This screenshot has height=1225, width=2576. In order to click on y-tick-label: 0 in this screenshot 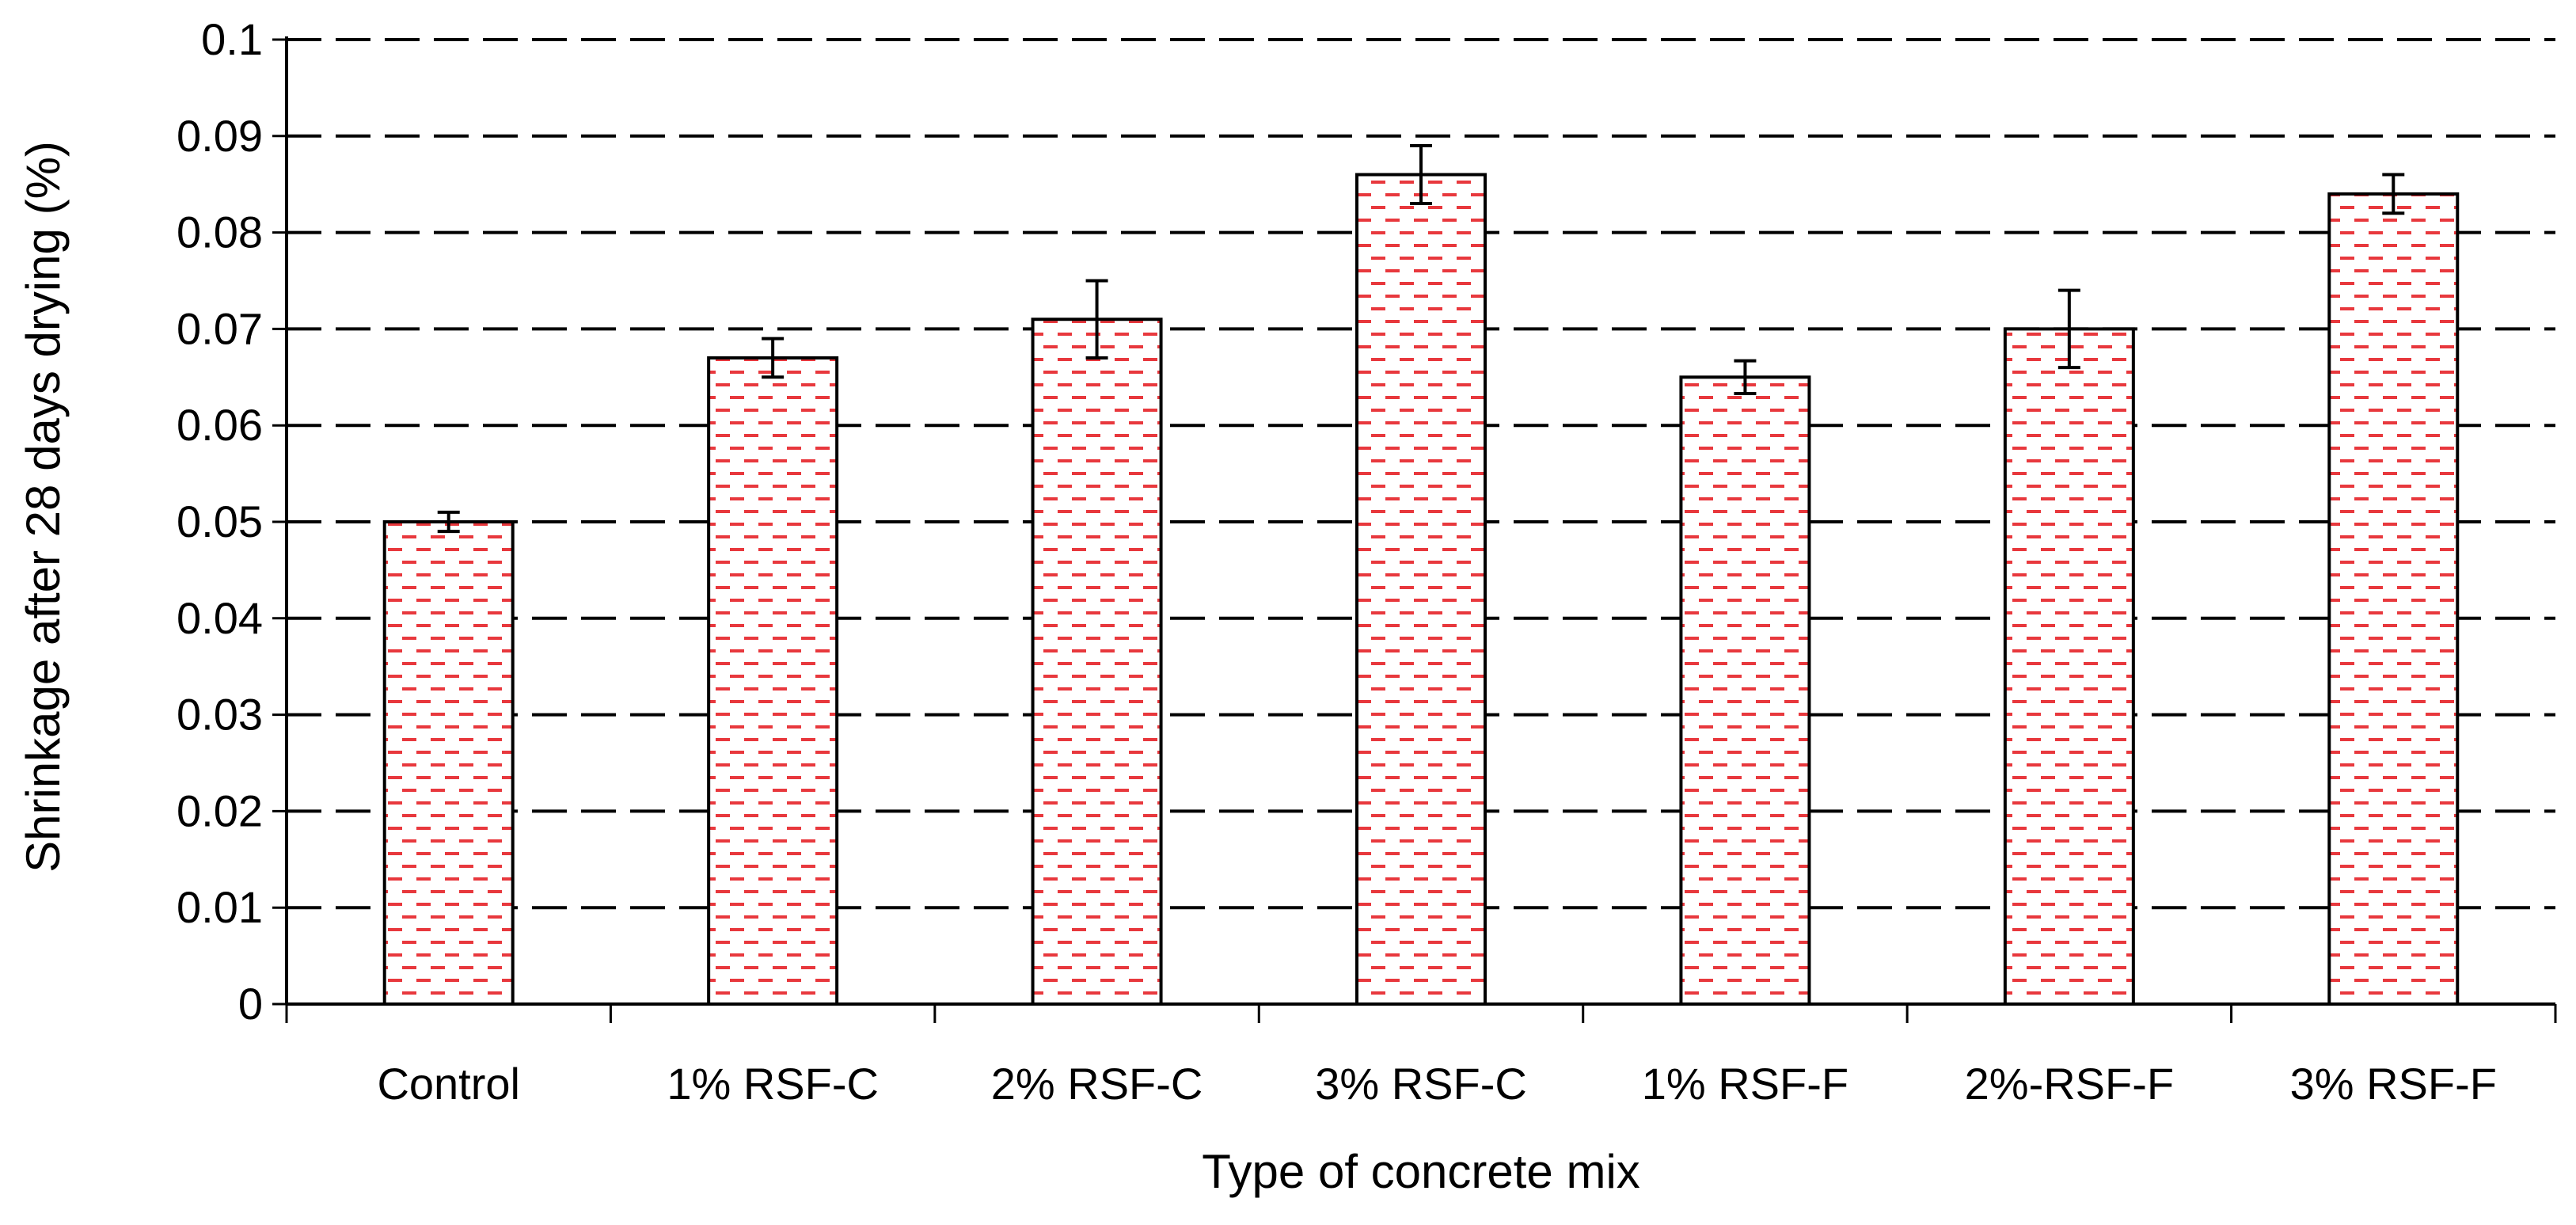, I will do `click(250, 1004)`.